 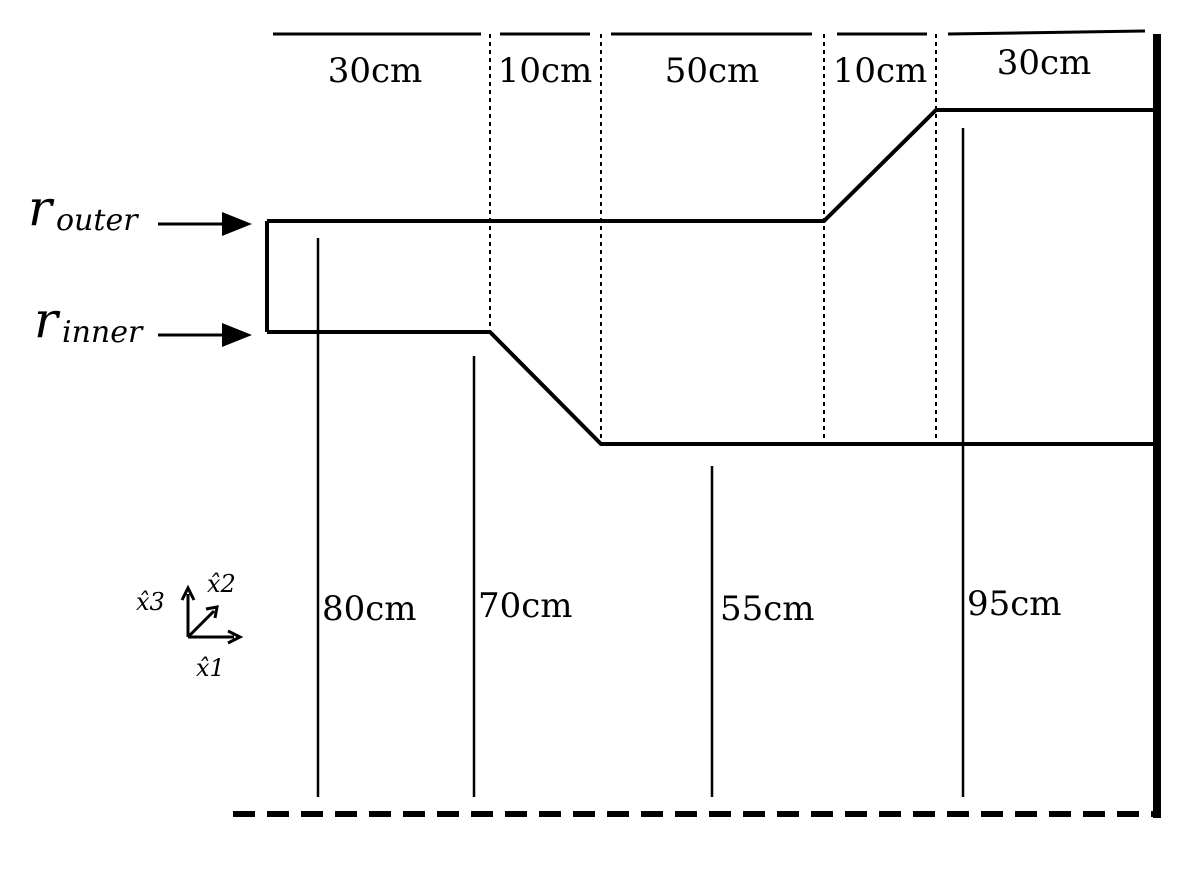 What do you see at coordinates (97, 220) in the screenshot?
I see `r-outer-subscript: outer` at bounding box center [97, 220].